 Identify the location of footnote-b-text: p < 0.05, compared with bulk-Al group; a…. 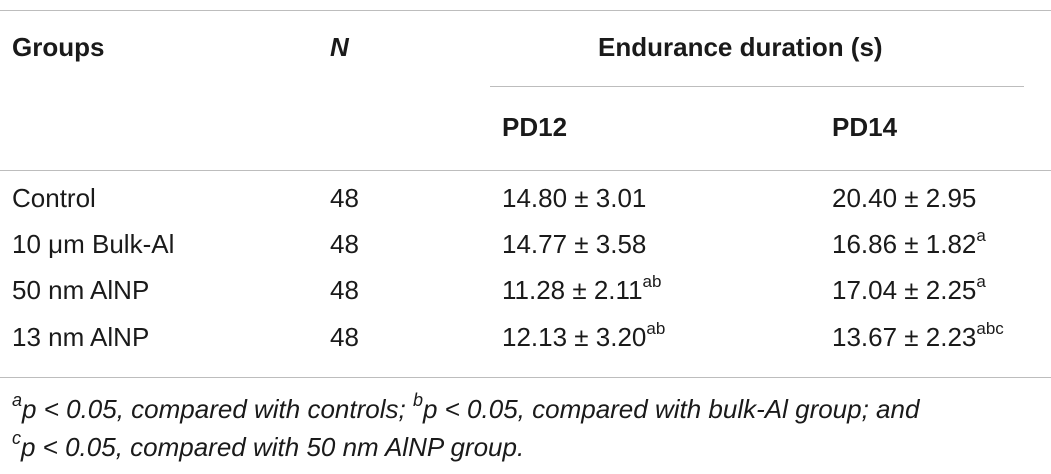
(671, 409).